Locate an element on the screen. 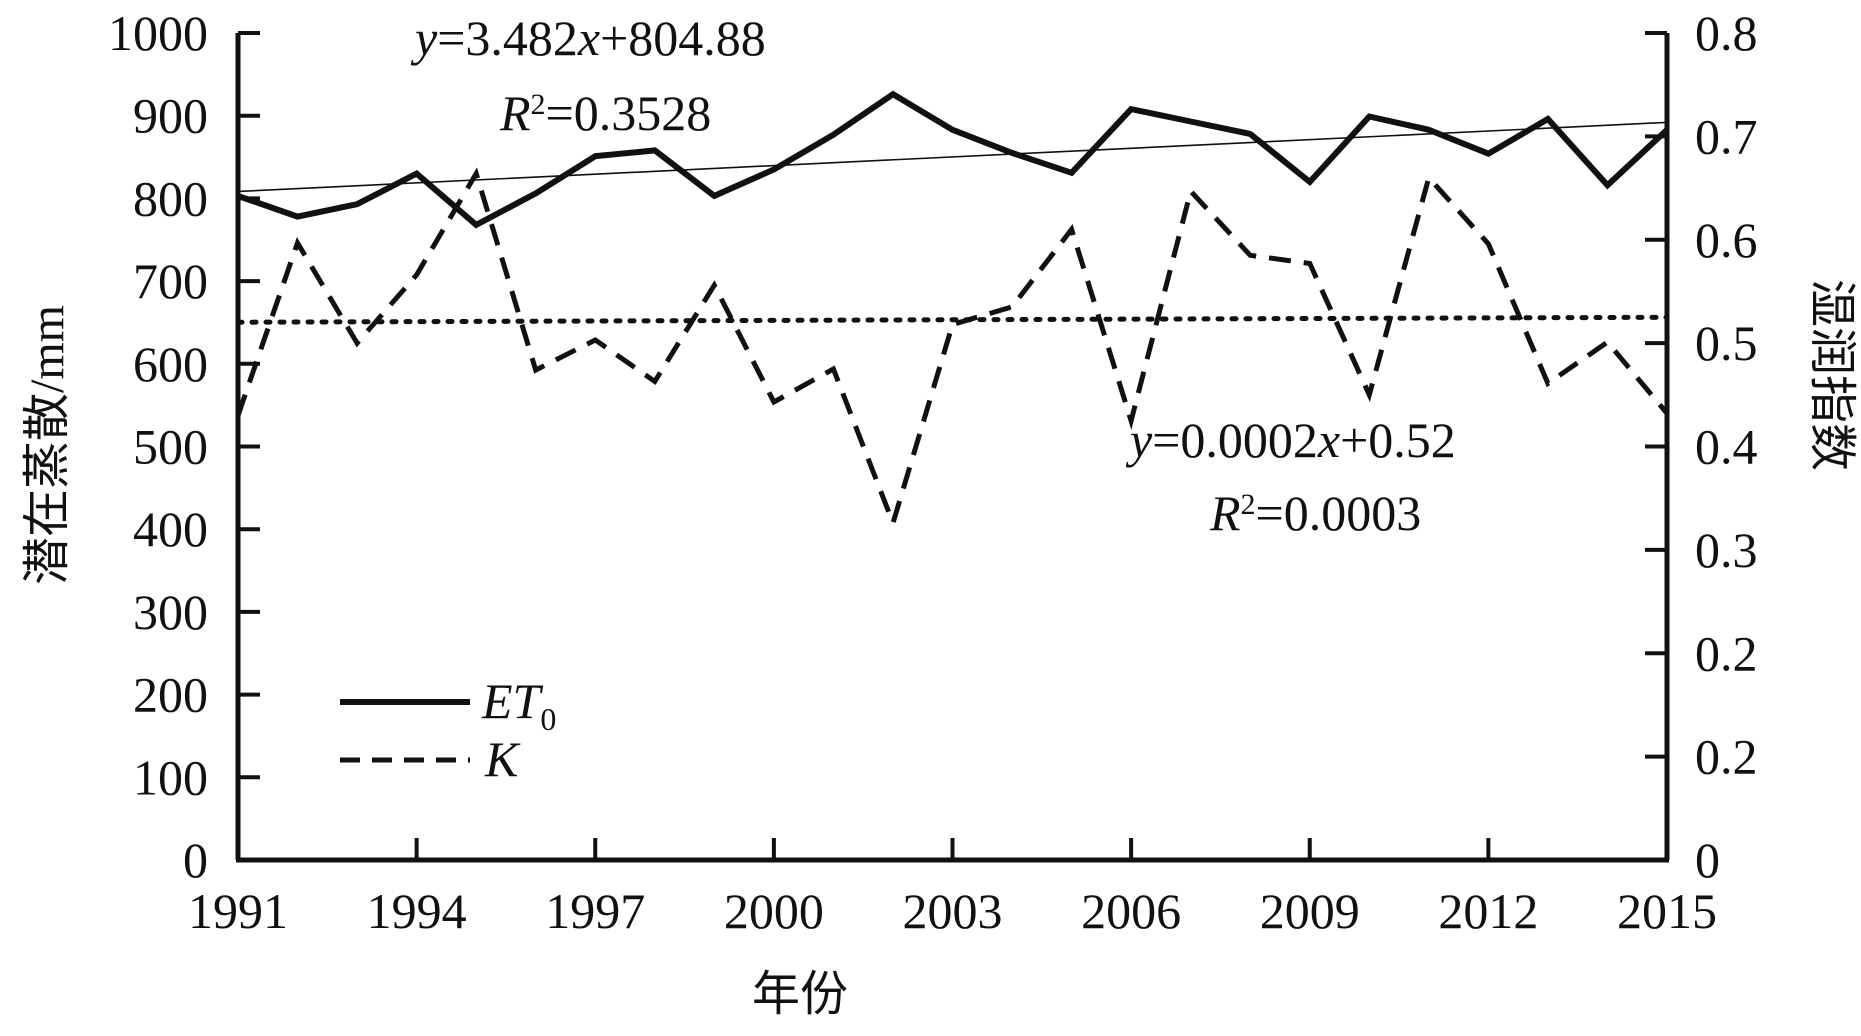 The width and height of the screenshot is (1861, 1036). et0-trend-equation: y=3.482x+804.88 is located at coordinates (588, 38).